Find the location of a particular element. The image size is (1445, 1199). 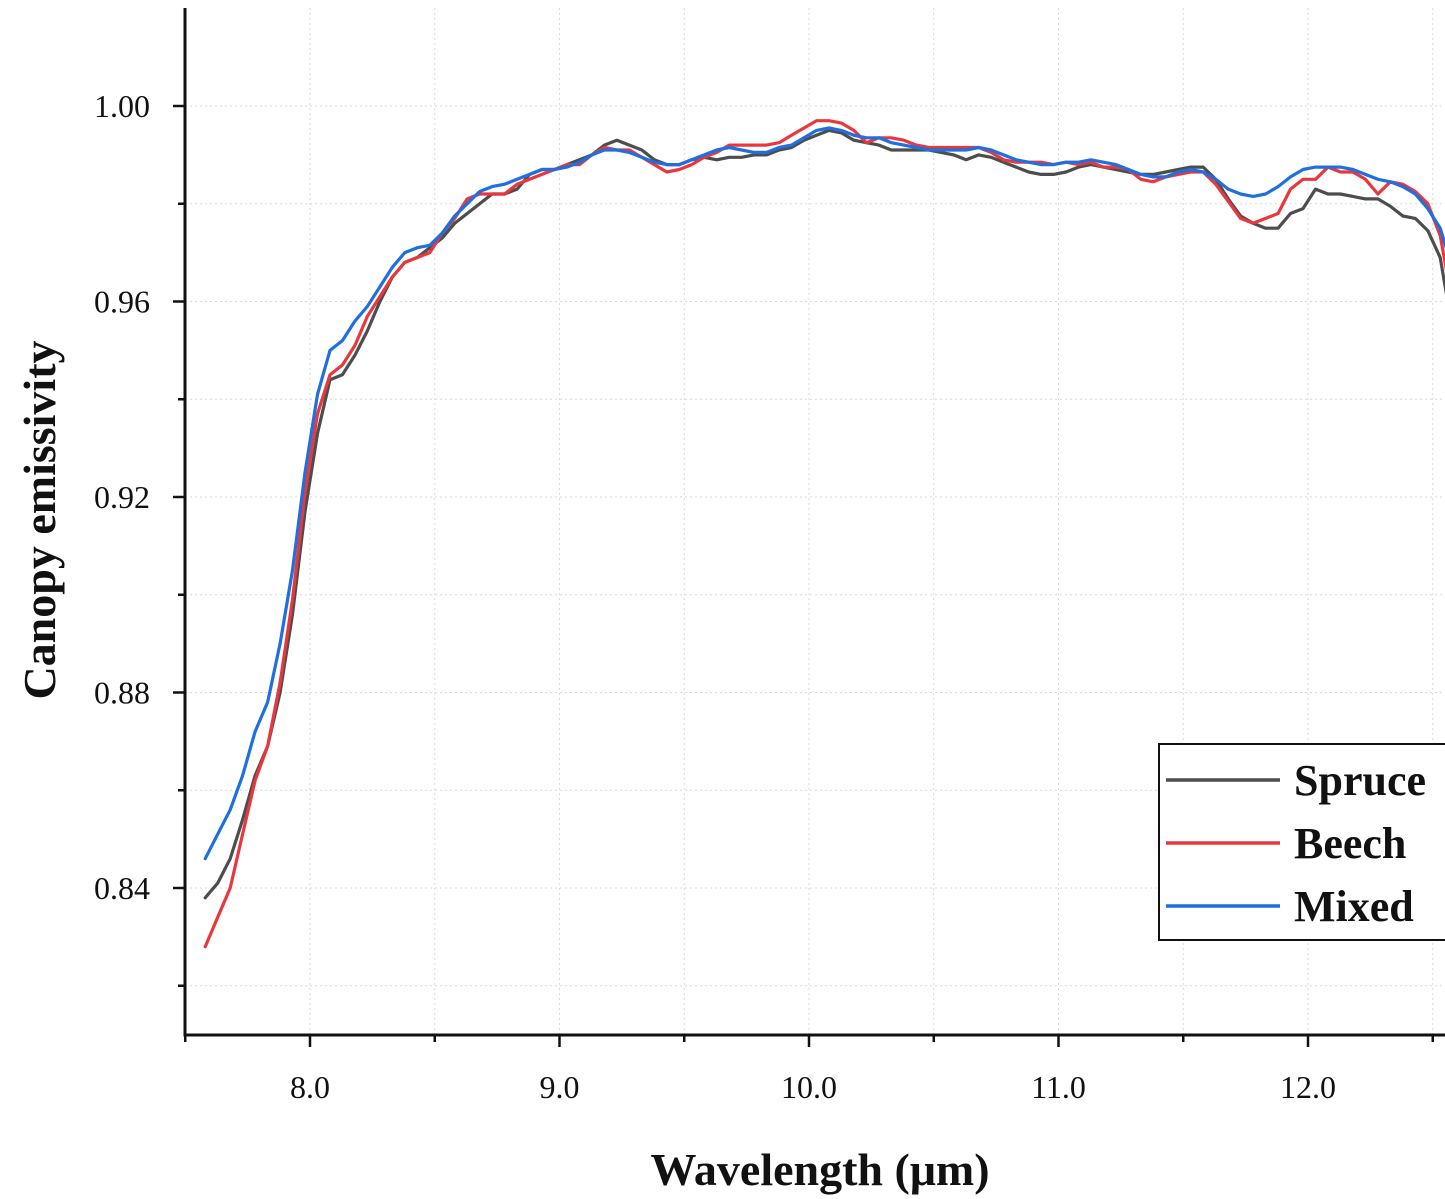

legend-label-beech: Beech is located at coordinates (1350, 843).